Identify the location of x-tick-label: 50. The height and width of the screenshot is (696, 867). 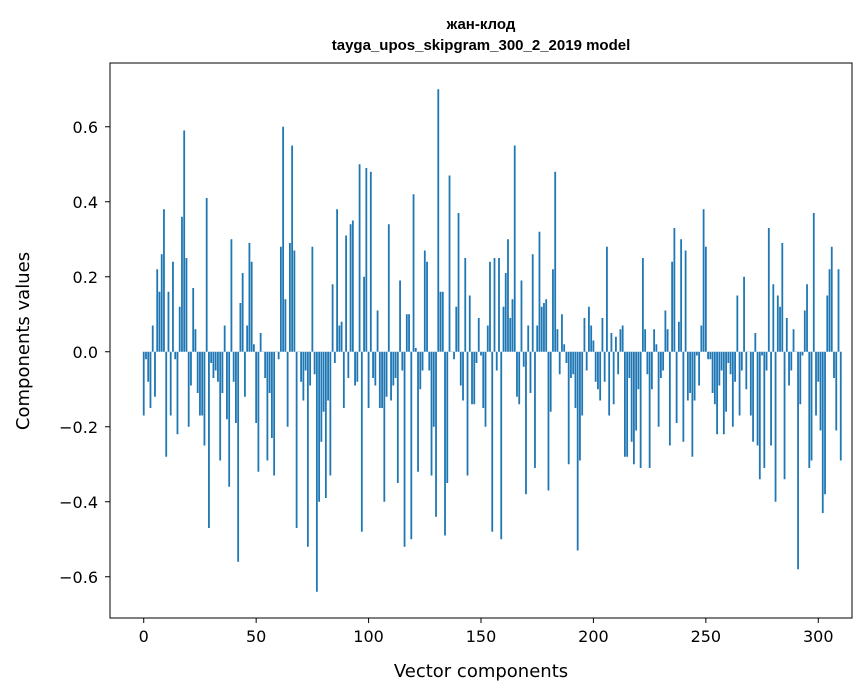
(256, 636).